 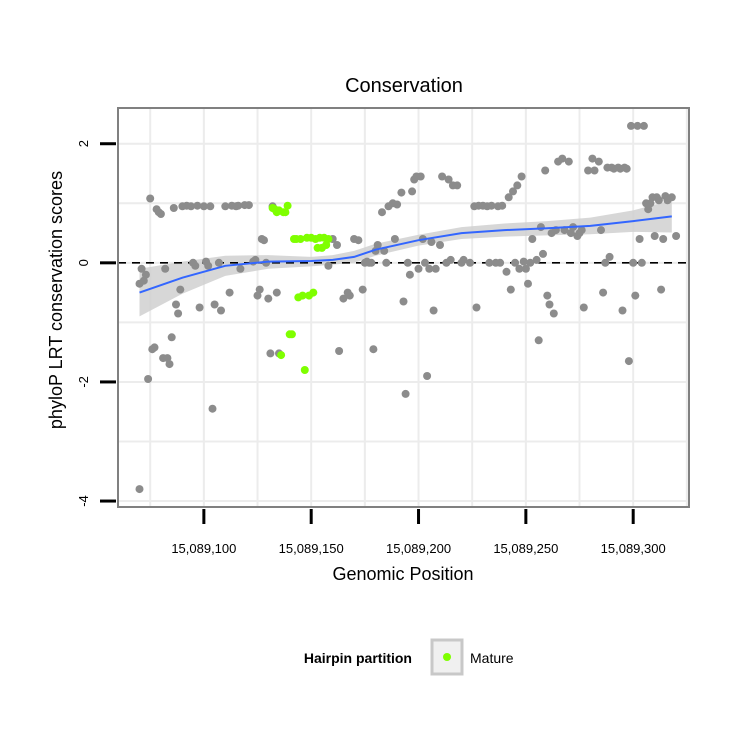 I want to click on smooth-trend-line, so click(x=405, y=254).